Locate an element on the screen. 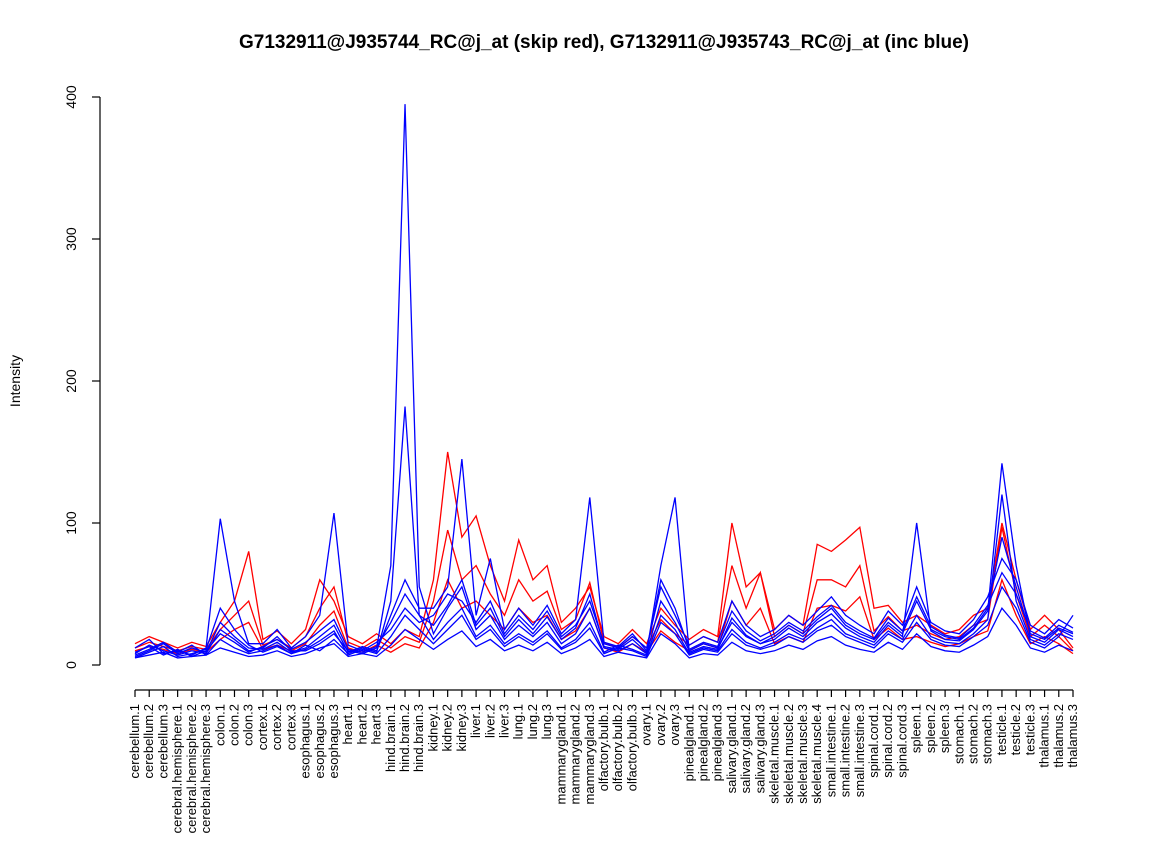  x-tick-label: small.intestine.2 is located at coordinates (845, 750).